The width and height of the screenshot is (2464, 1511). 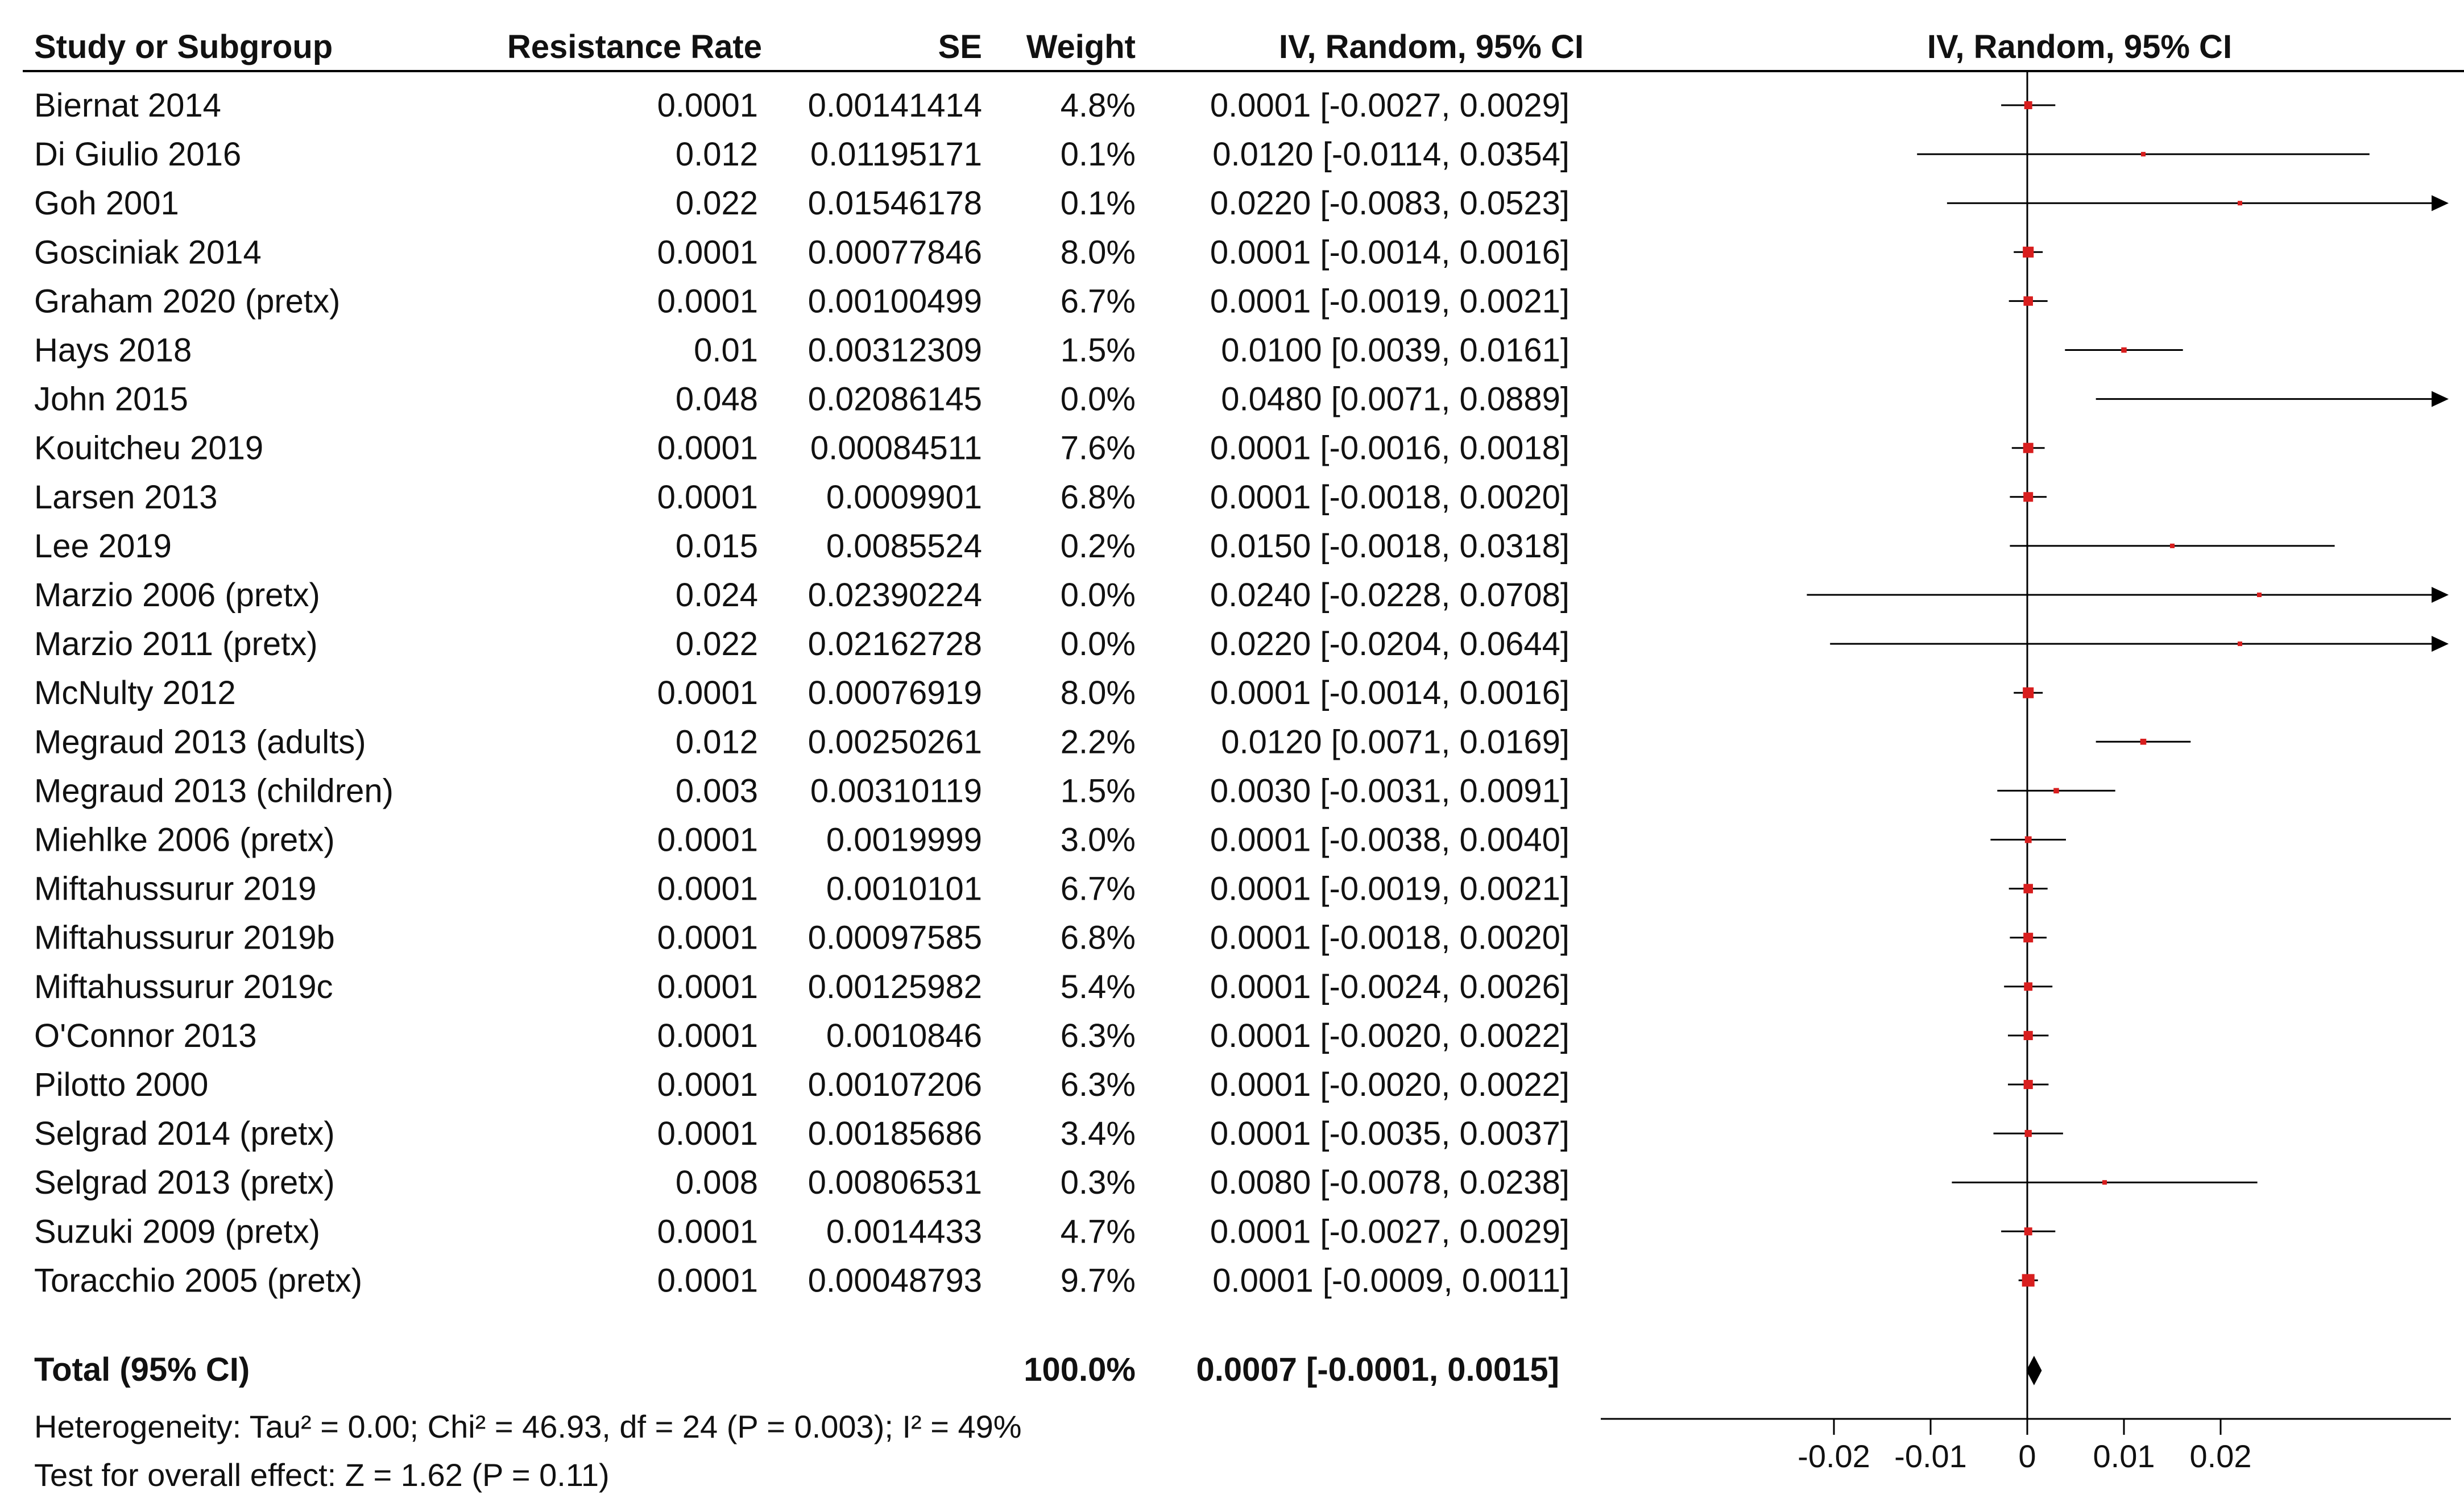 I want to click on standard-error: 0.0019999, so click(x=904, y=840).